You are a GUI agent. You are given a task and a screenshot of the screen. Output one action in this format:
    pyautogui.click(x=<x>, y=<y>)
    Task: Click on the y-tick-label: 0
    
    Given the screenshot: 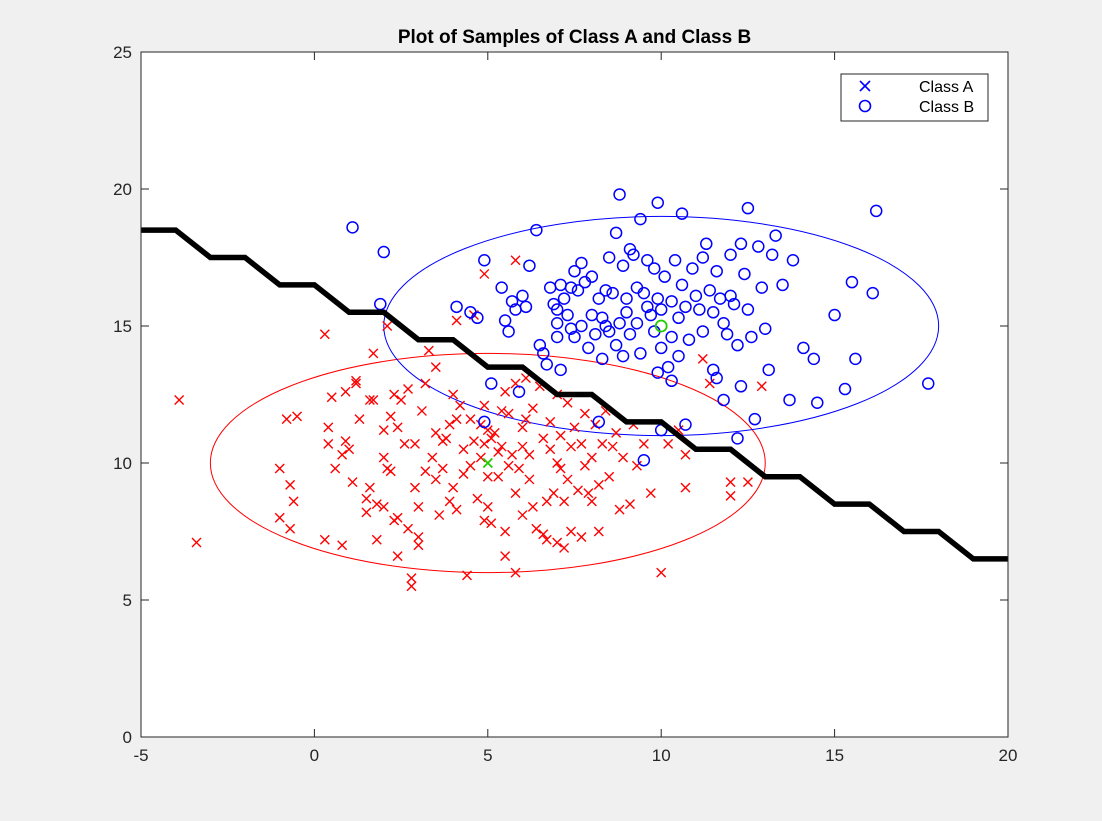 What is the action you would take?
    pyautogui.click(x=127, y=737)
    